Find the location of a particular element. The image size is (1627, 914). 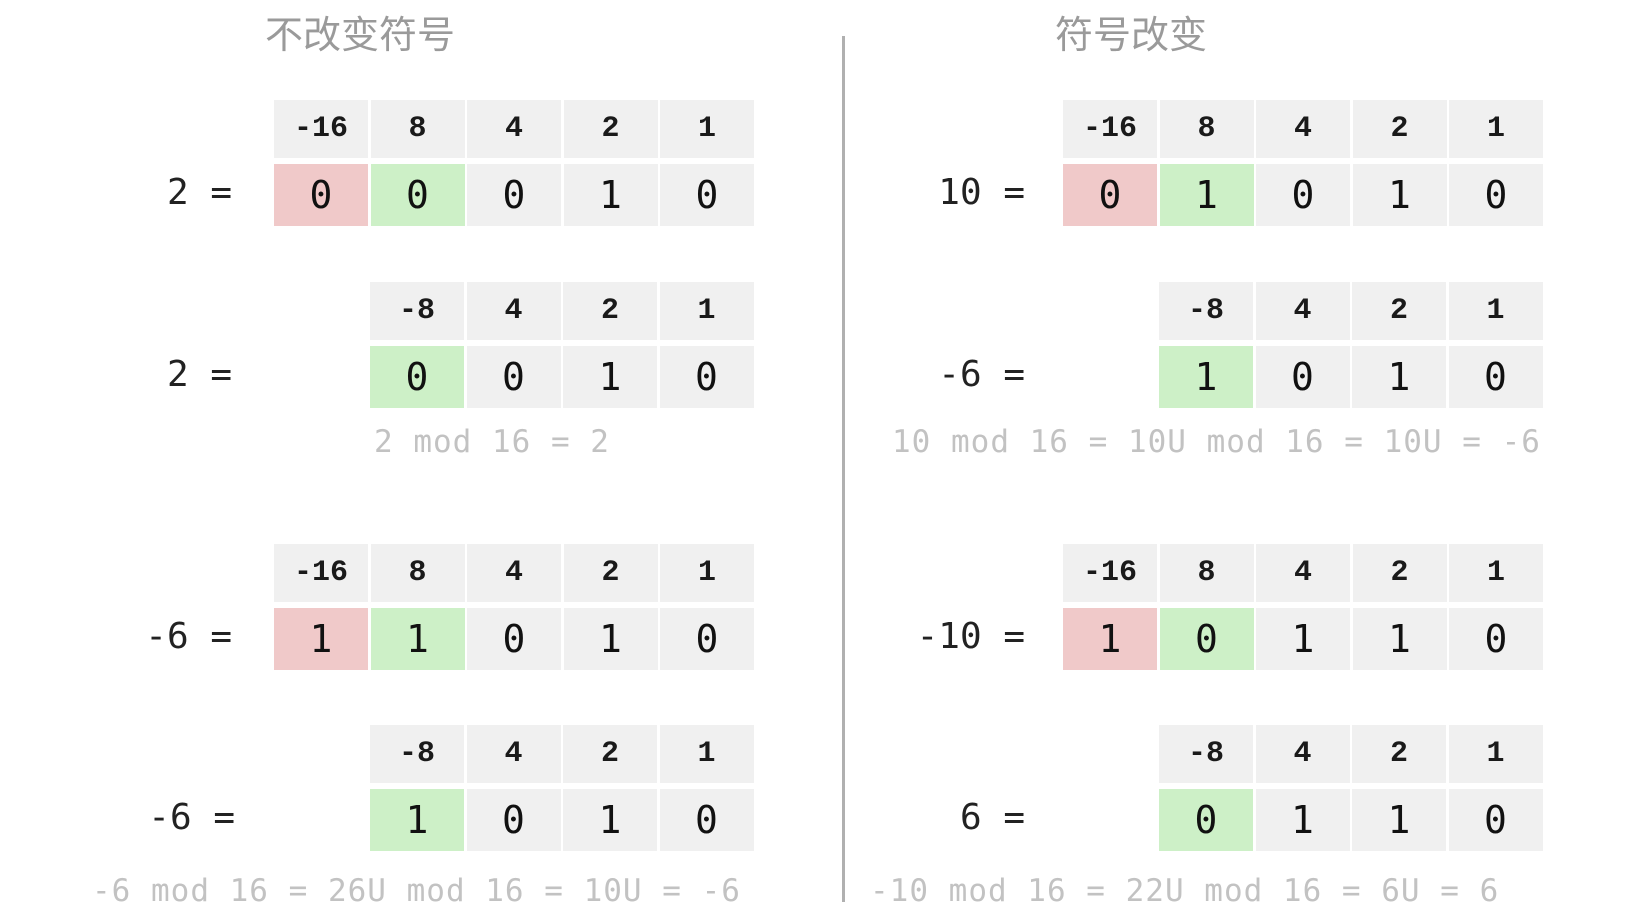

note-minus10-mod-16: -10 mod 16 = 22U mod 16 = 6U = 6 is located at coordinates (1185, 891).